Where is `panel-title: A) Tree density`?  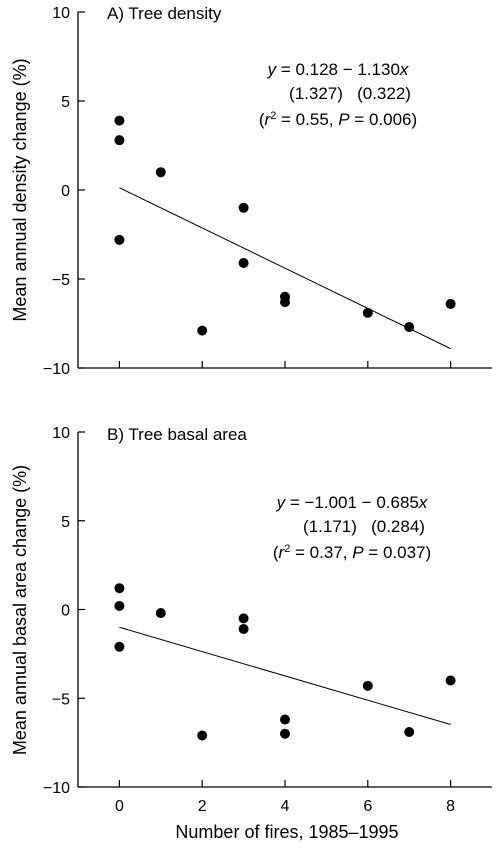 panel-title: A) Tree density is located at coordinates (164, 13).